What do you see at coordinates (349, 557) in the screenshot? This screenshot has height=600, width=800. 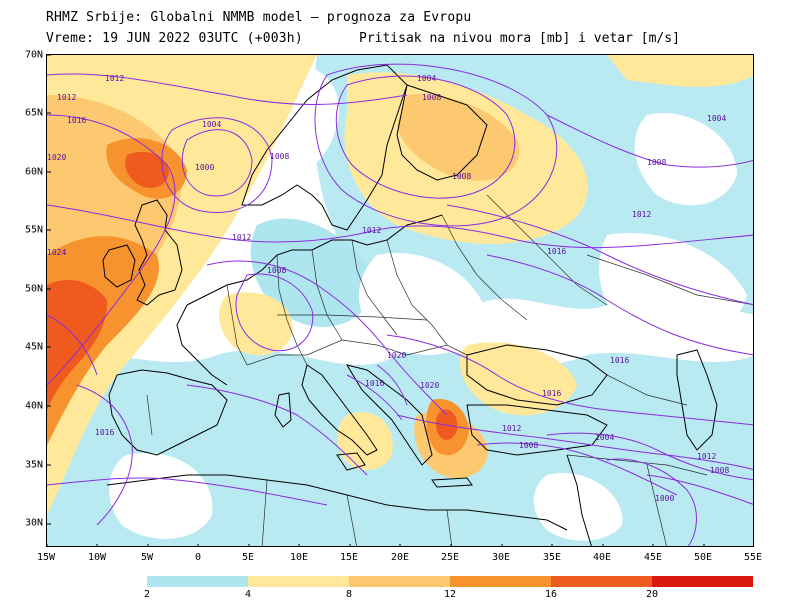 I see `lon-label-15e: 15E` at bounding box center [349, 557].